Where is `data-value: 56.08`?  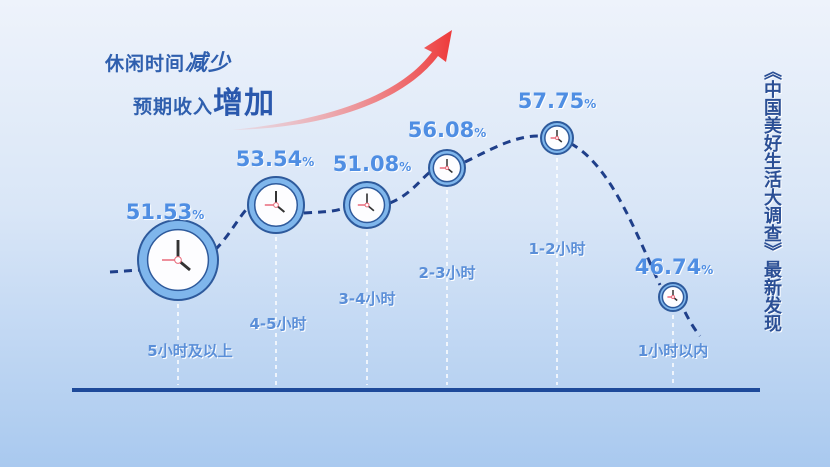 data-value: 56.08 is located at coordinates (441, 130).